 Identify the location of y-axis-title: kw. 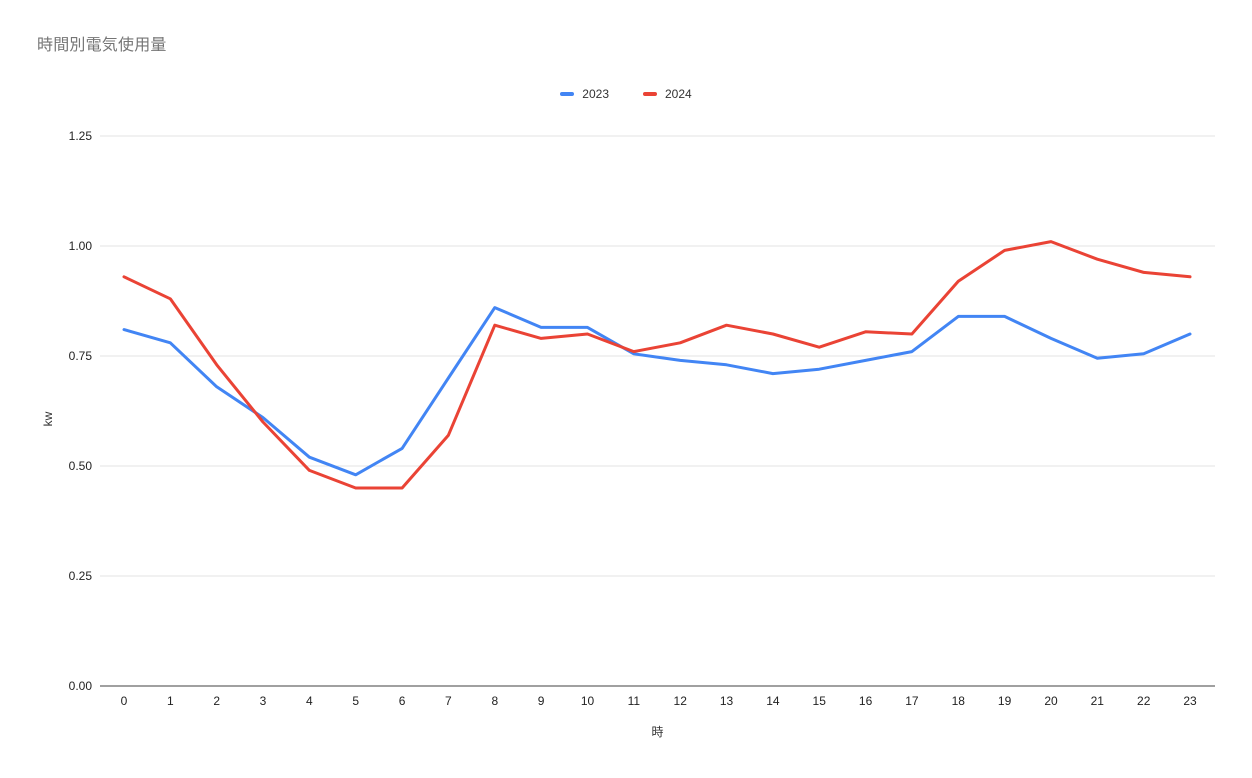
(48, 419).